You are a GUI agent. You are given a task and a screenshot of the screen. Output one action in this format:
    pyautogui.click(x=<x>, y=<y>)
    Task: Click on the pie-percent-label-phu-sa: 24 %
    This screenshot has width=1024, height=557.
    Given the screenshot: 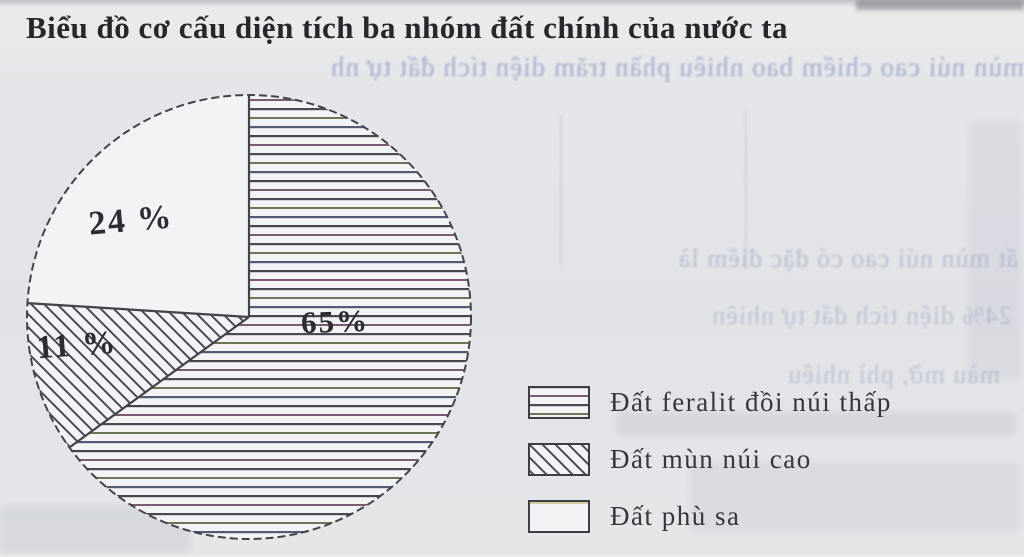 What is the action you would take?
    pyautogui.click(x=131, y=220)
    